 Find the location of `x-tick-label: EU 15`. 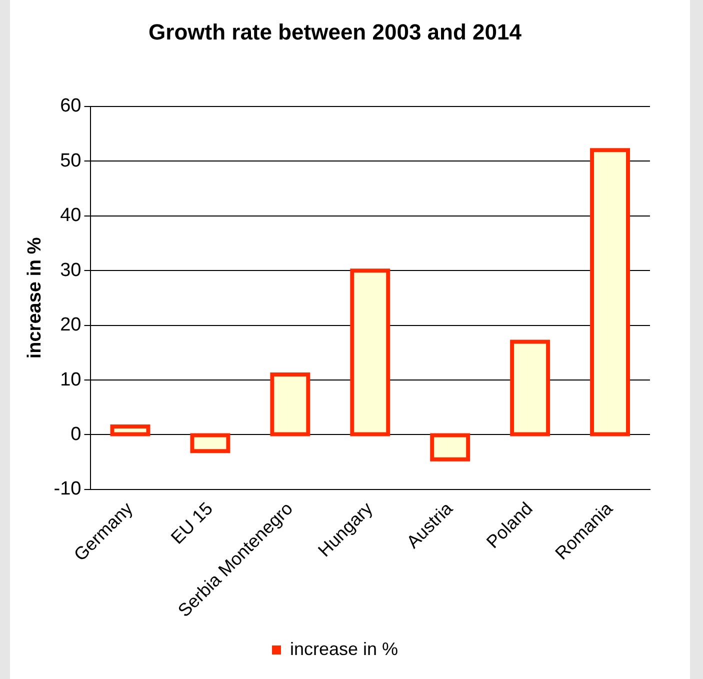

x-tick-label: EU 15 is located at coordinates (192, 523).